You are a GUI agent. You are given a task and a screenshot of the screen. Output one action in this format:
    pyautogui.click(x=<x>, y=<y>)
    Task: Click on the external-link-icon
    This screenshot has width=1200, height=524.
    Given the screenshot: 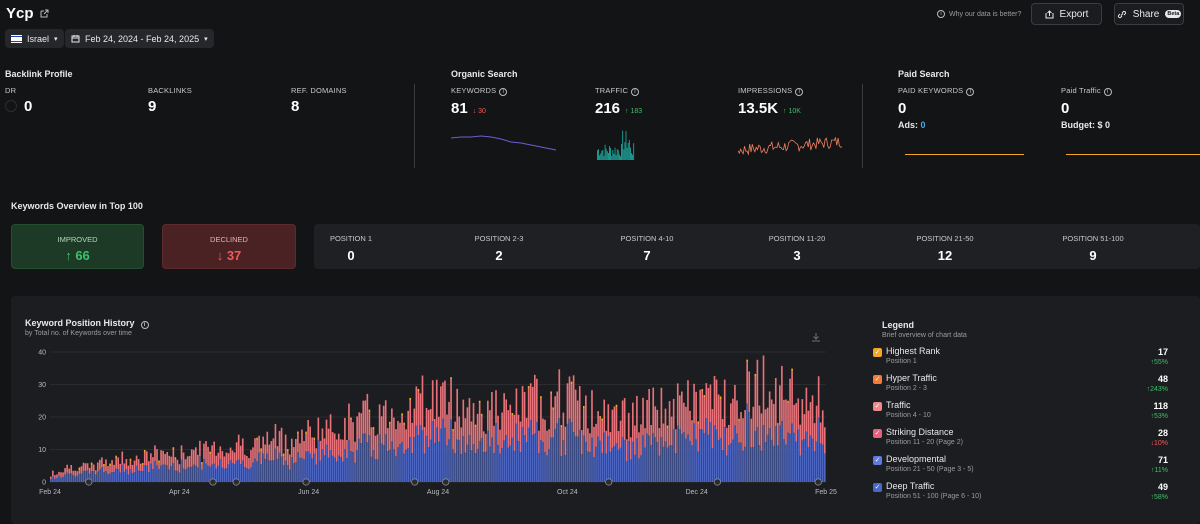 What is the action you would take?
    pyautogui.click(x=44, y=13)
    